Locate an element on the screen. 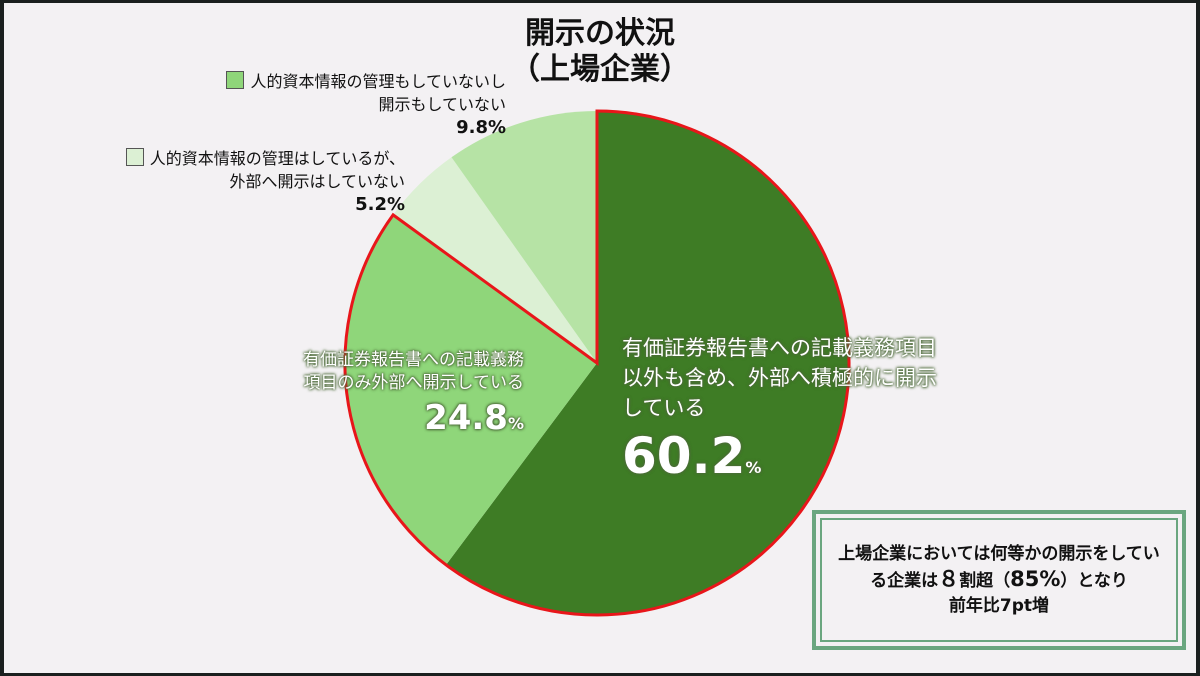  slice-none is located at coordinates (524, 237).